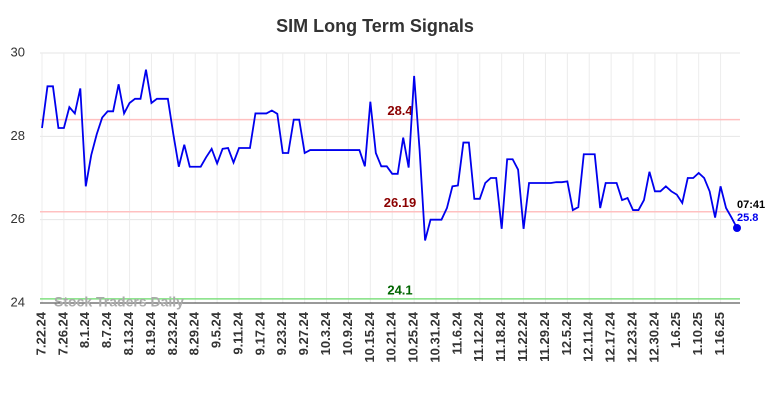 Image resolution: width=784 pixels, height=398 pixels. I want to click on x-tick-label: 9.23.24, so click(281, 333).